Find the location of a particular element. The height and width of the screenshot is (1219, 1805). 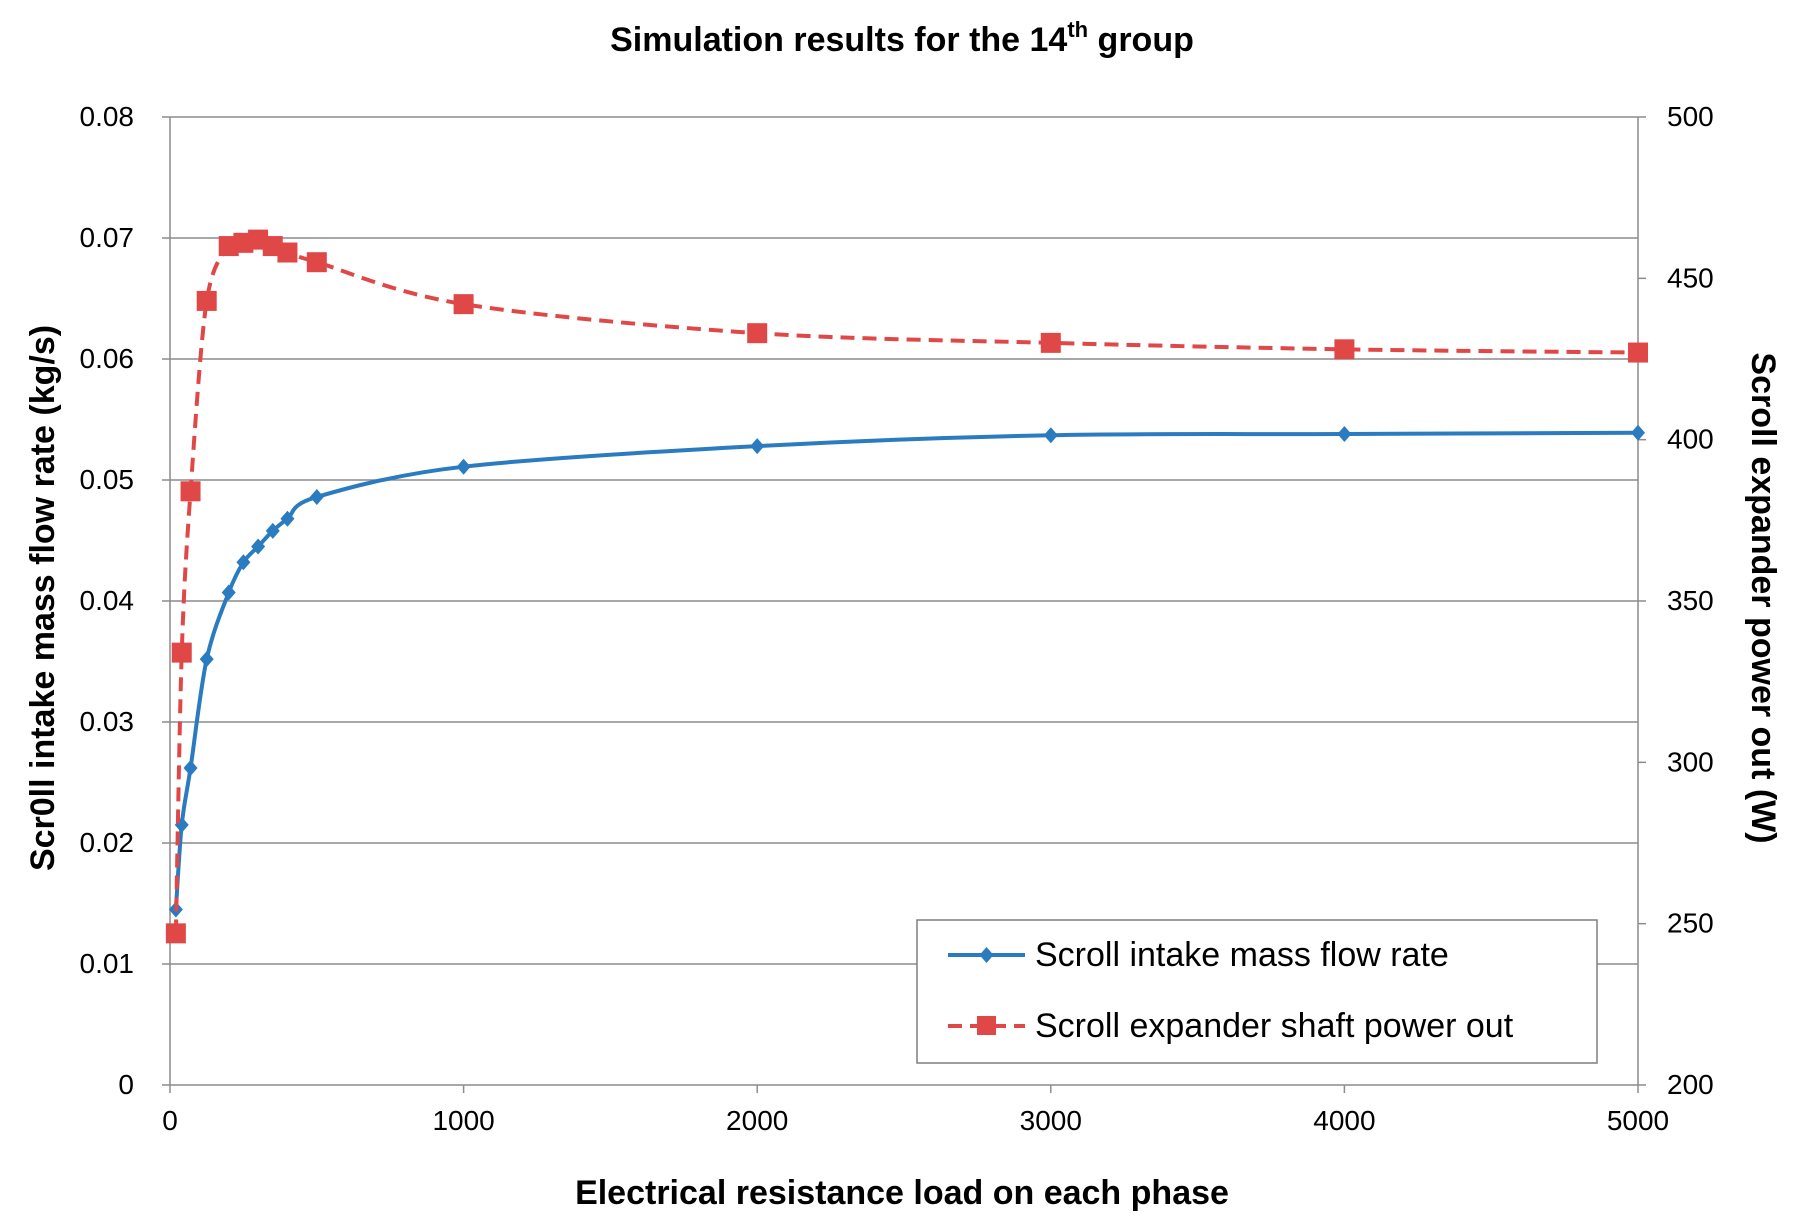

legend-box is located at coordinates (1257, 991).